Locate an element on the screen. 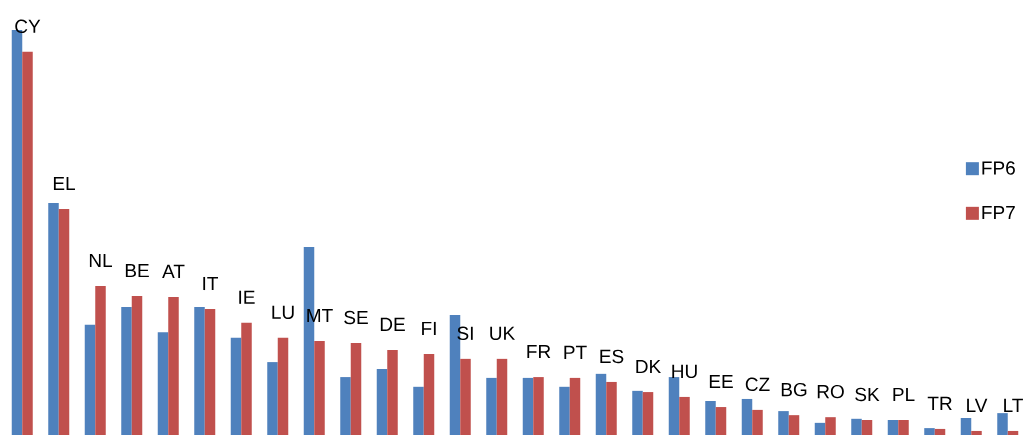  x-tick-label: BE is located at coordinates (137, 271).